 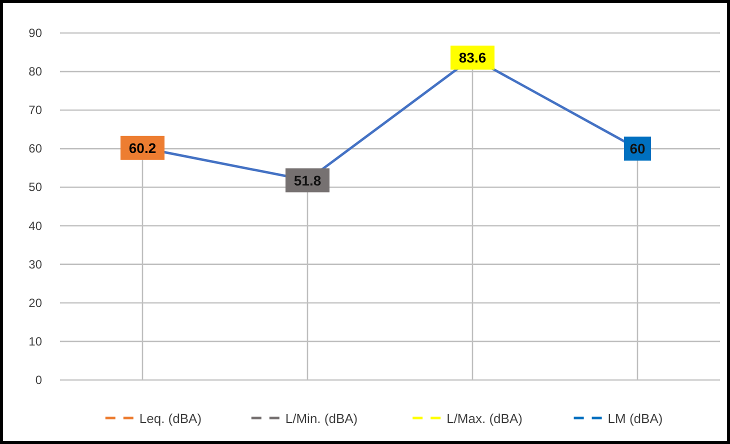 I want to click on y-tick-label: 30, so click(x=35, y=264).